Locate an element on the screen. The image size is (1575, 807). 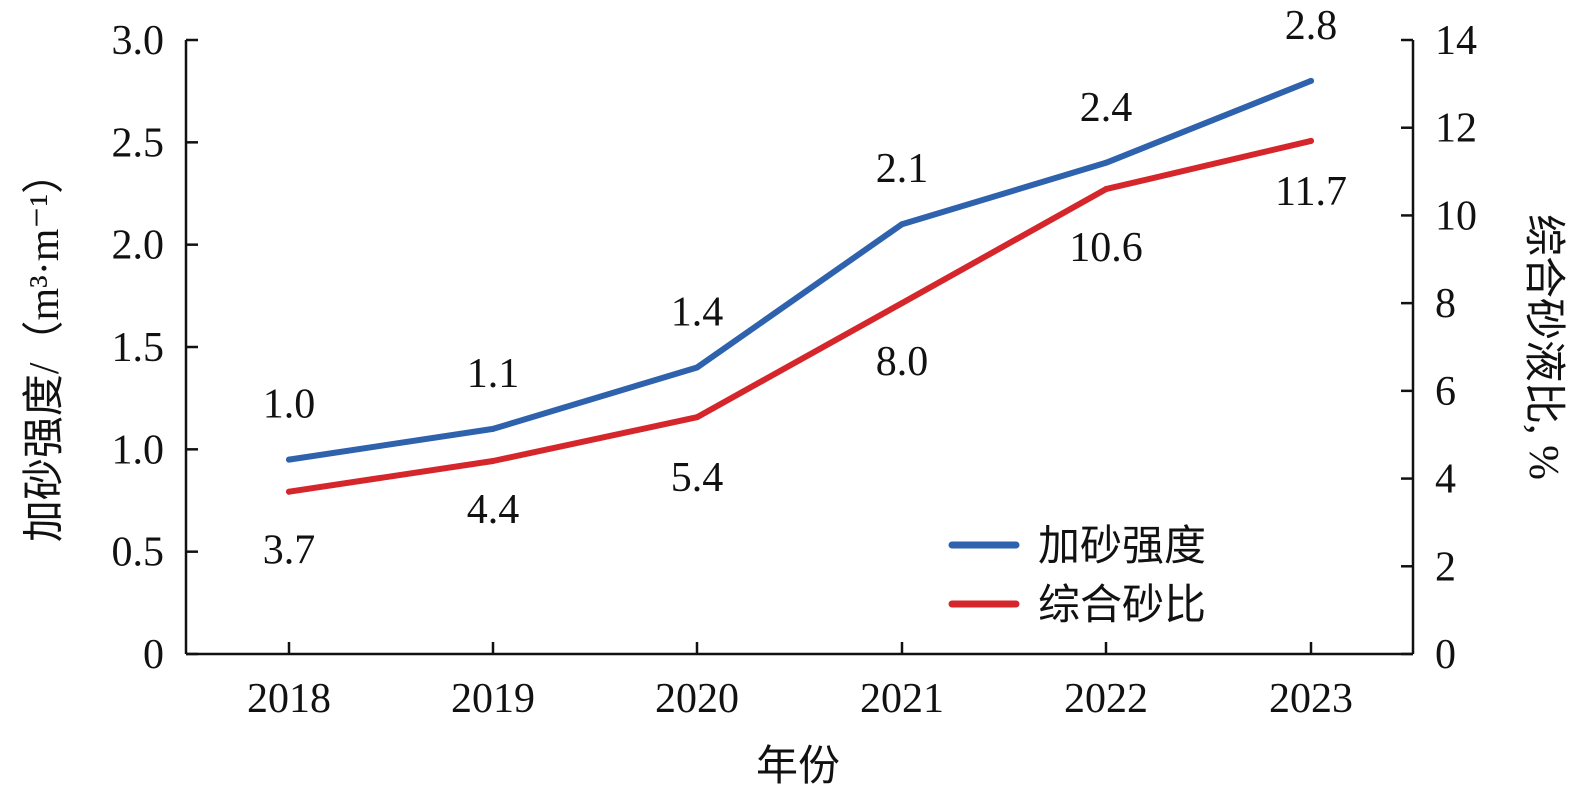
data-label-series-2: 4.4 is located at coordinates (493, 510).